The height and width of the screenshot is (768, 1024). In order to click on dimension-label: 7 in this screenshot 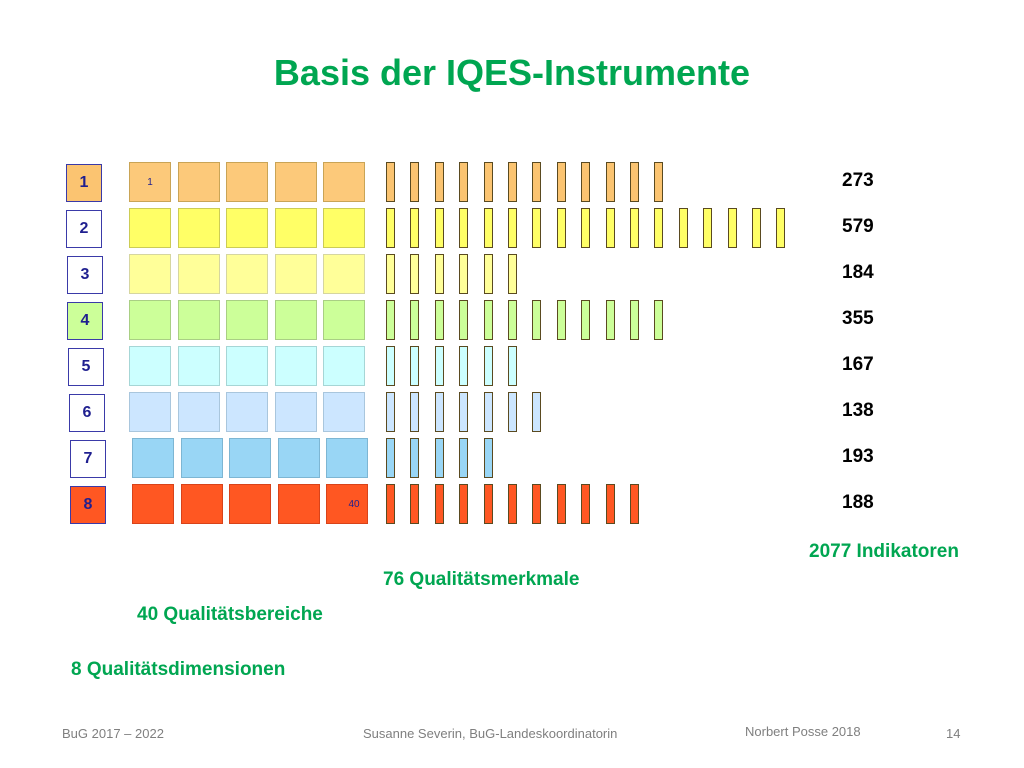, I will do `click(88, 459)`.